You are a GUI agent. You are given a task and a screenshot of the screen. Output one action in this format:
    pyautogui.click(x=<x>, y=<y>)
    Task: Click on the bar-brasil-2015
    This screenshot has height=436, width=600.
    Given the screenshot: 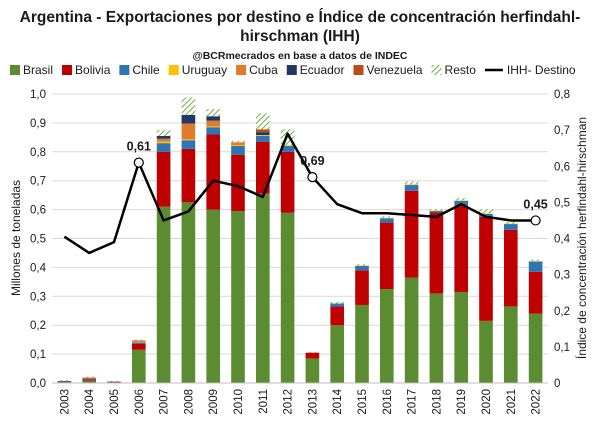 What is the action you would take?
    pyautogui.click(x=362, y=343)
    